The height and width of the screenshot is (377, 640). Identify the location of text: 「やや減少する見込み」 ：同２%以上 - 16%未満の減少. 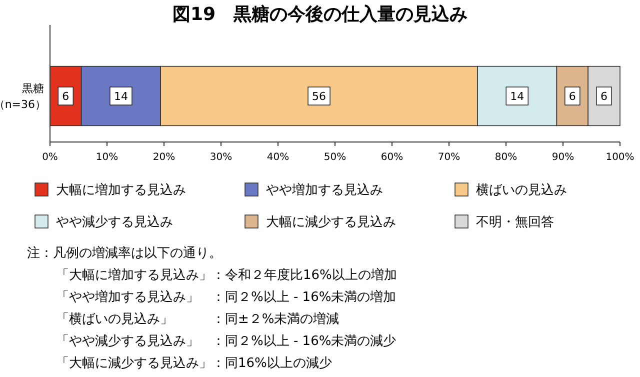
(226, 341).